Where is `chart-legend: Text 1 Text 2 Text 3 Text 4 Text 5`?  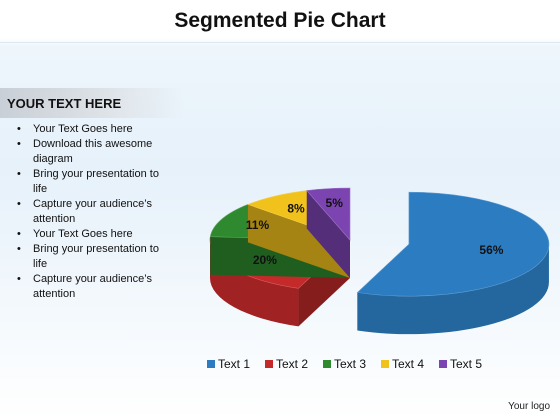
chart-legend: Text 1 Text 2 Text 3 Text 4 Text 5 is located at coordinates (344, 364).